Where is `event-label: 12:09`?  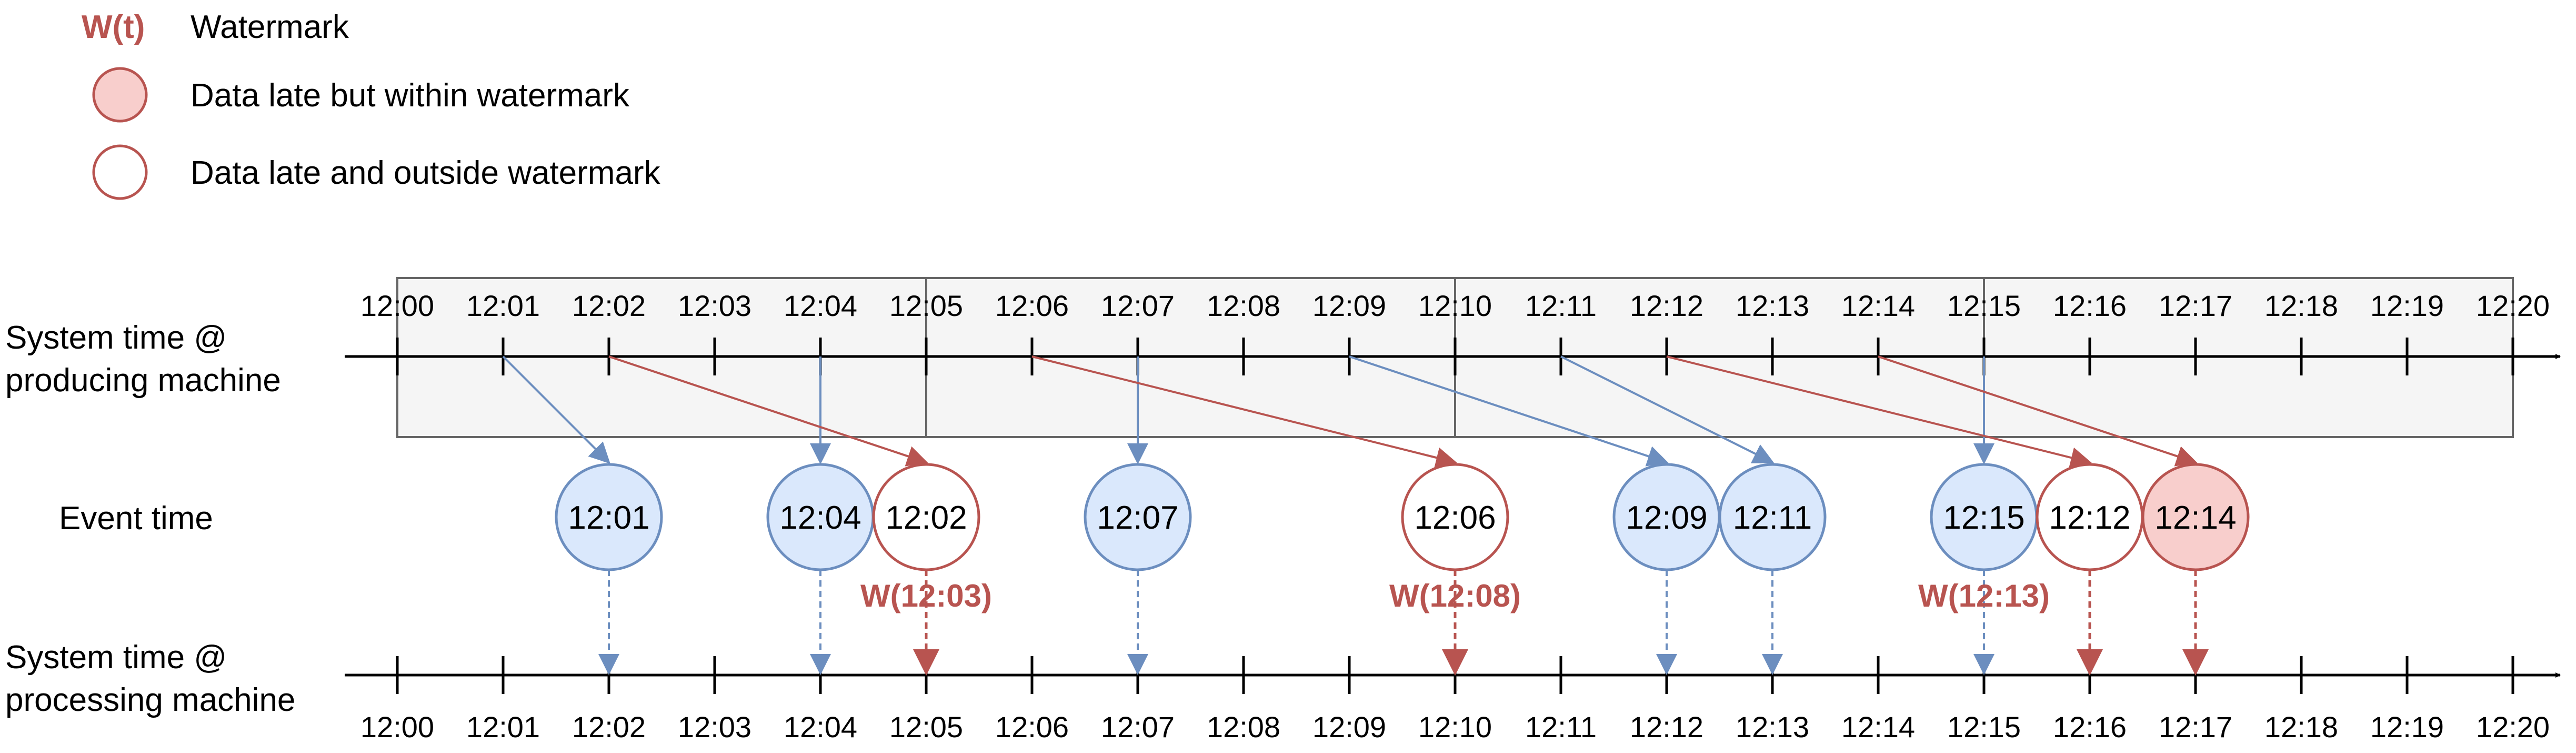 event-label: 12:09 is located at coordinates (1666, 518).